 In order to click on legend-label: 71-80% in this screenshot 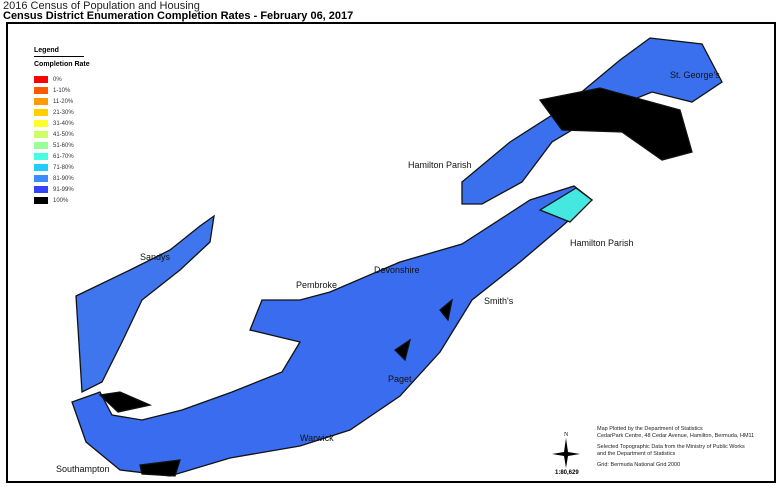, I will do `click(63, 167)`.